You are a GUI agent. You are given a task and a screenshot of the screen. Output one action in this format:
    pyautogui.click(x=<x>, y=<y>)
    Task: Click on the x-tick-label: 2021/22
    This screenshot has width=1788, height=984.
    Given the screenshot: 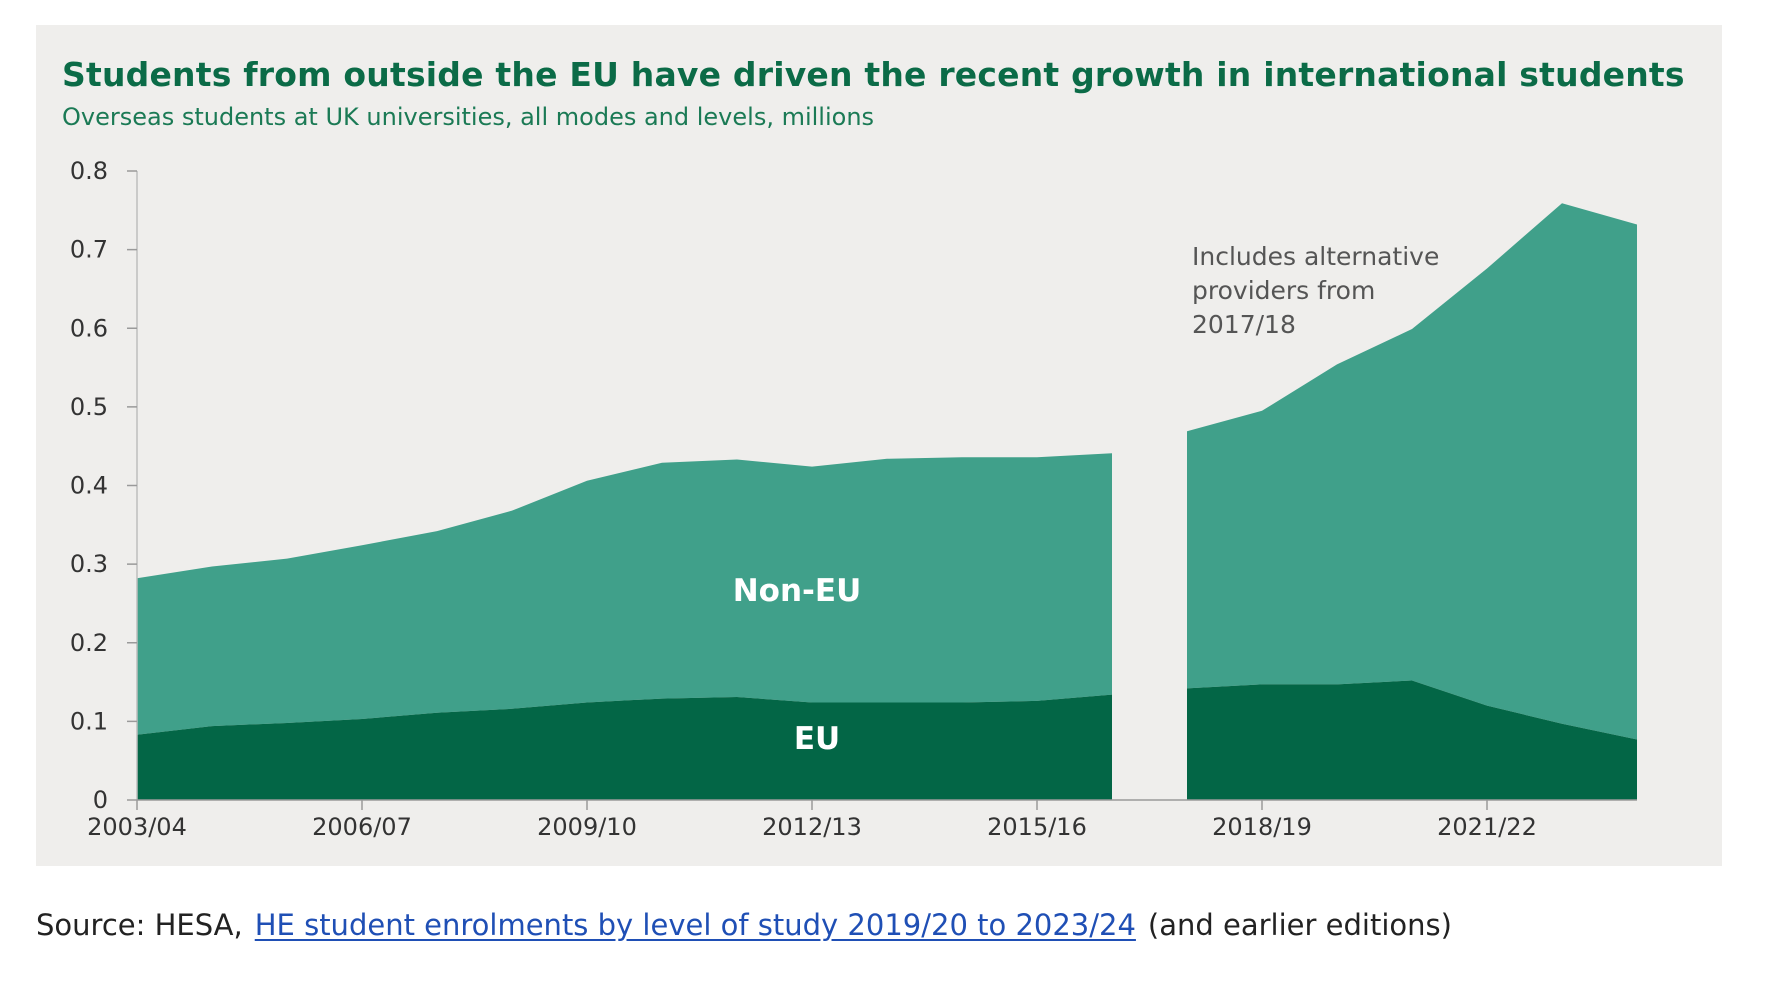 What is the action you would take?
    pyautogui.click(x=1487, y=827)
    